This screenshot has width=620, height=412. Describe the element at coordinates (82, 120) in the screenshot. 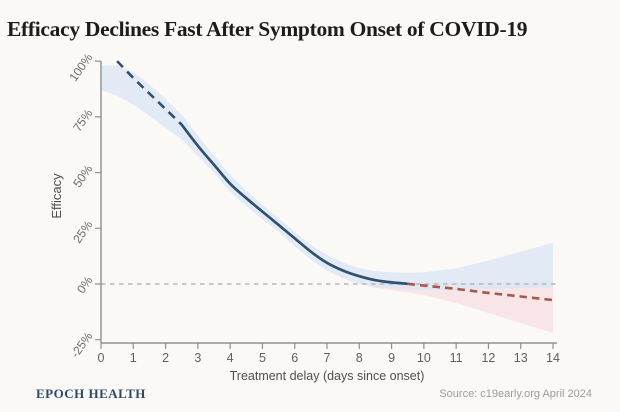

I see `y-tick-label: 75%` at that location.